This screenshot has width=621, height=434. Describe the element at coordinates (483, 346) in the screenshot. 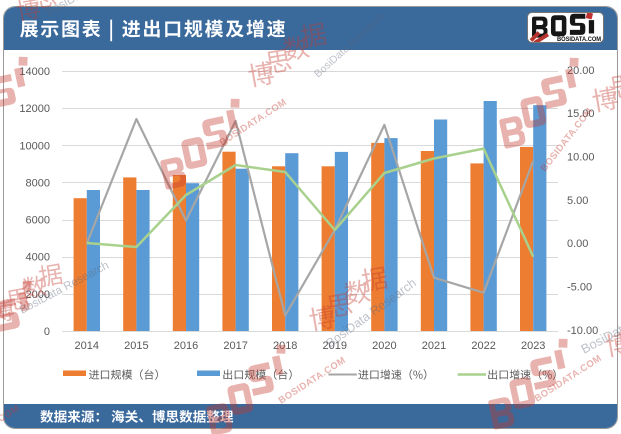

I see `svg-text: 2022` at that location.